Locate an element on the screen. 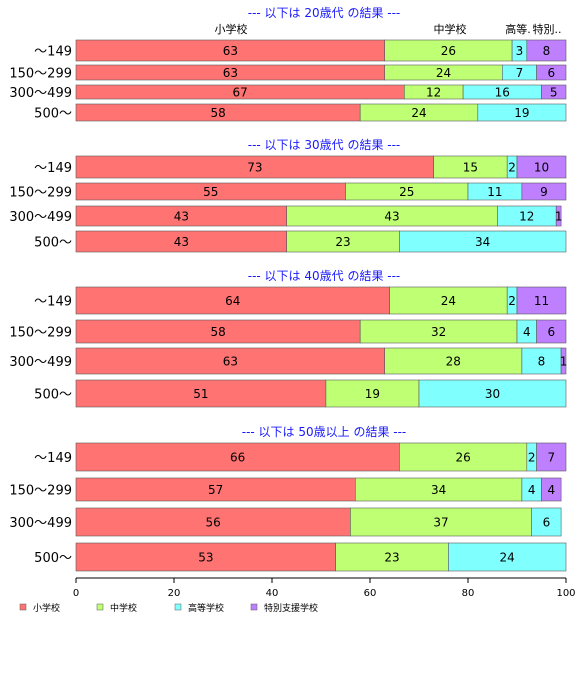 This screenshot has height=694, width=580. bar-row: ～149 66 26 2 7 is located at coordinates (300, 457).